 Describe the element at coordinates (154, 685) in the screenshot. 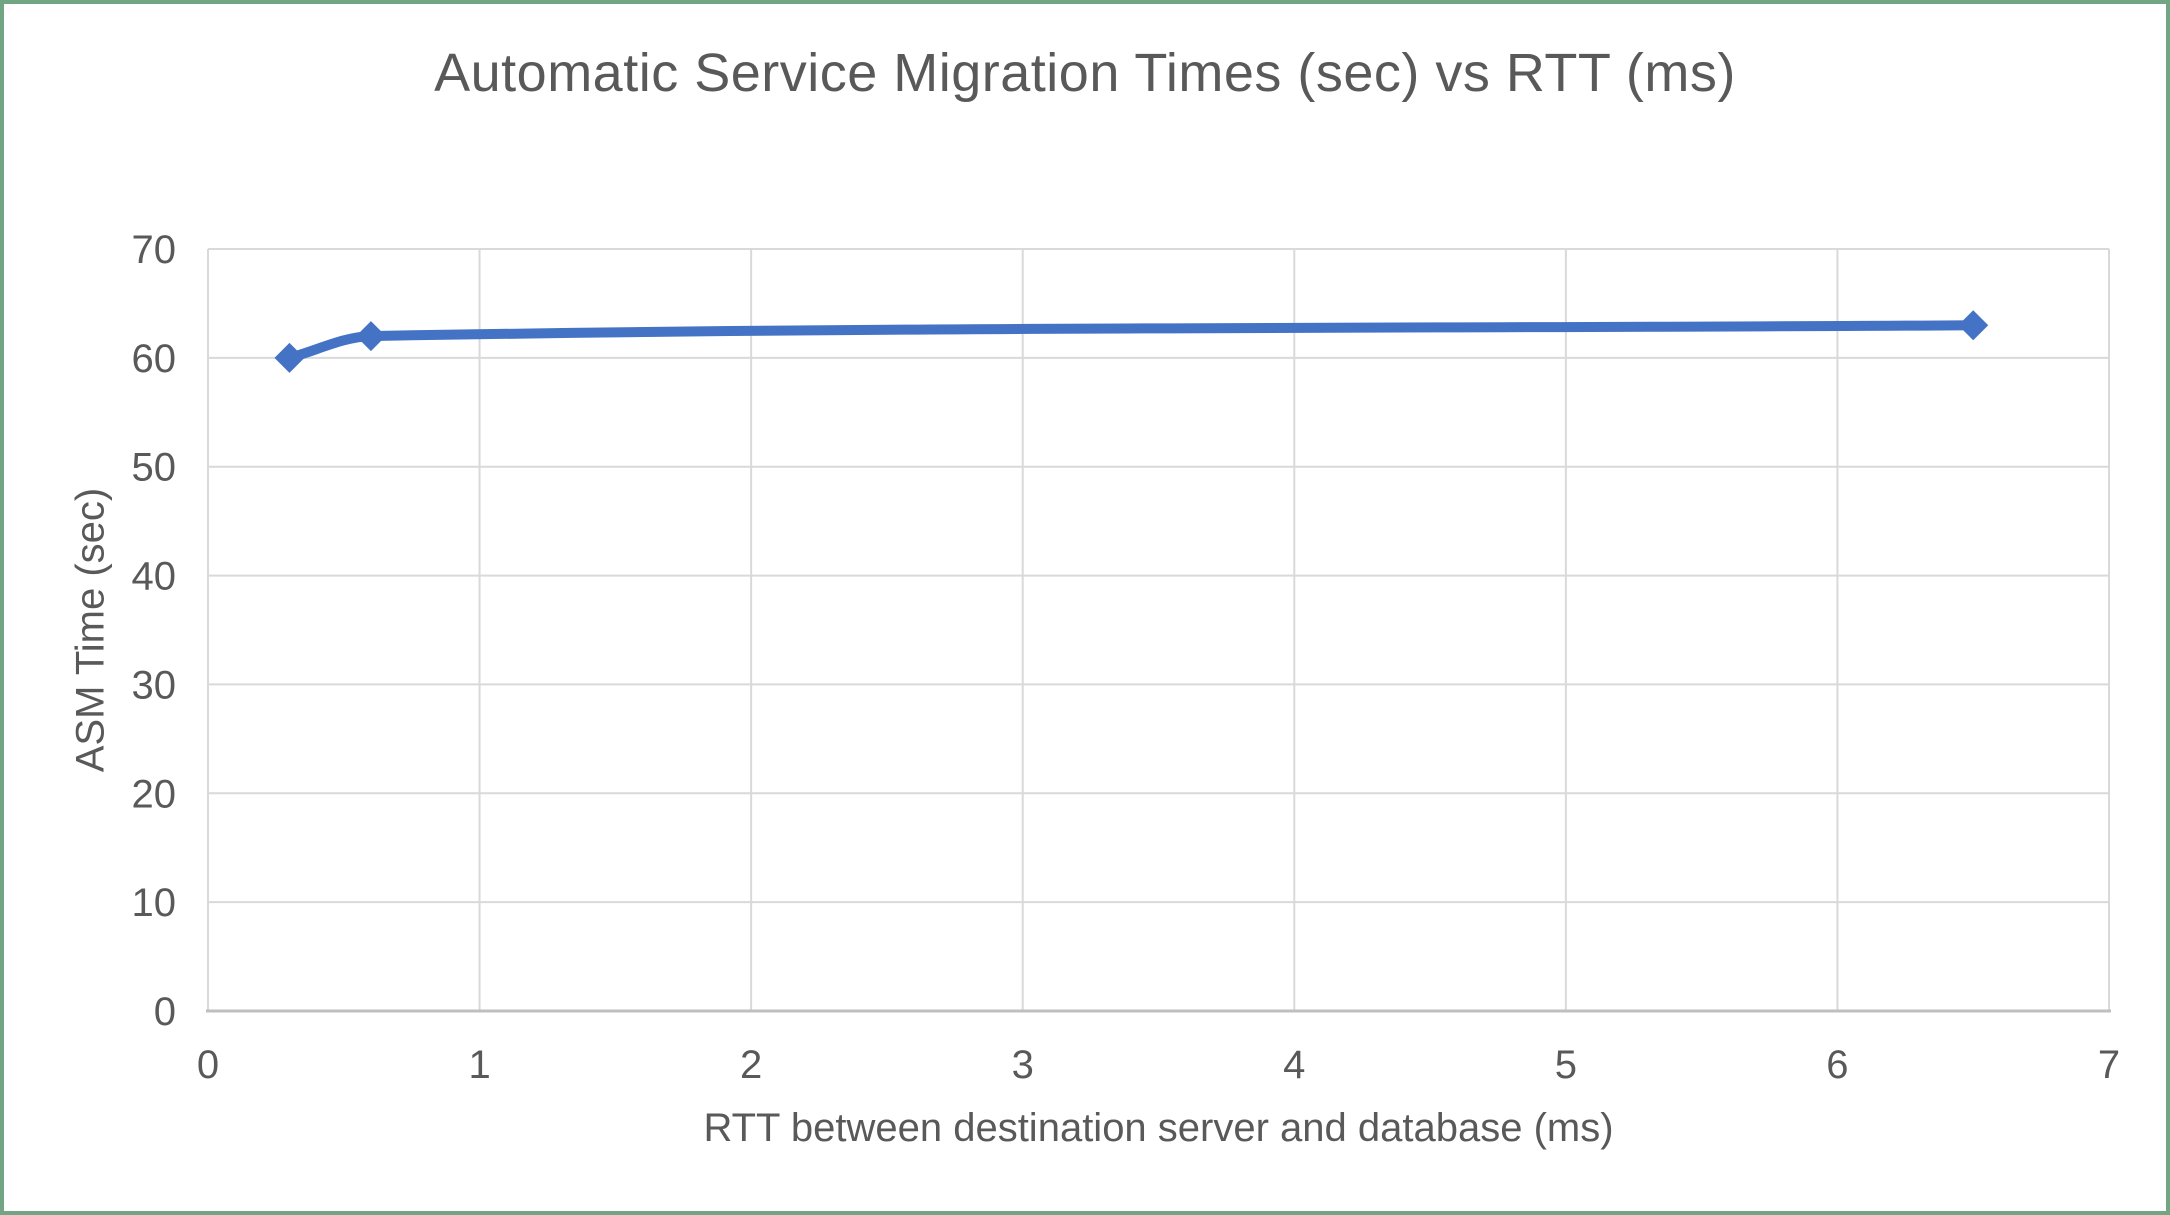

I see `y-tick-label: 30` at that location.